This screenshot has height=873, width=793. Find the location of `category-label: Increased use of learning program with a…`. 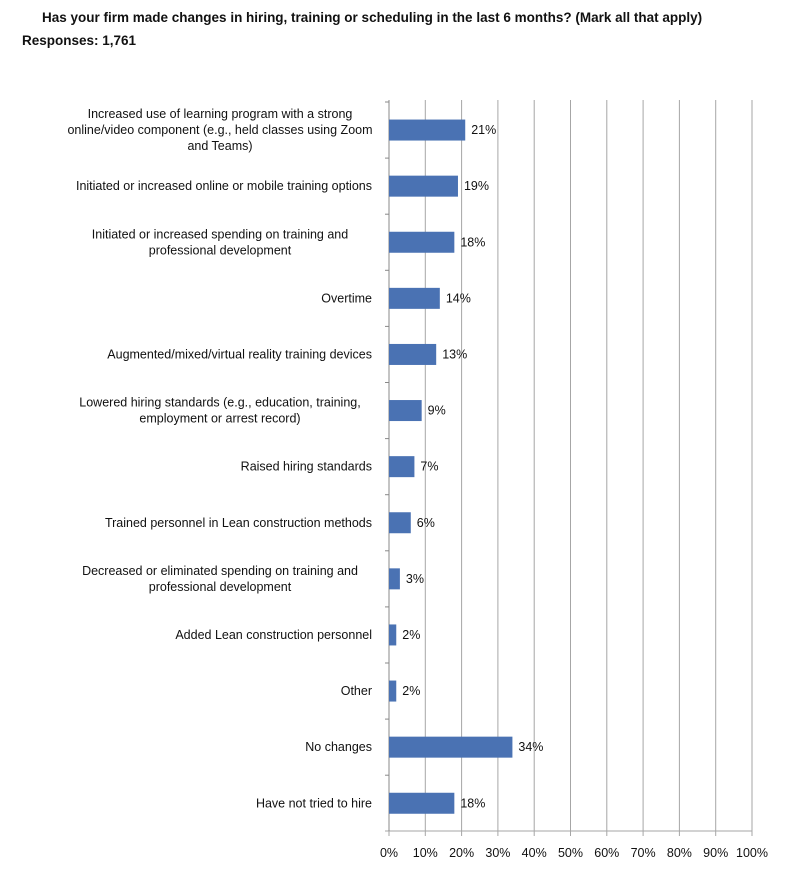

category-label: Increased use of learning program with a… is located at coordinates (220, 114).